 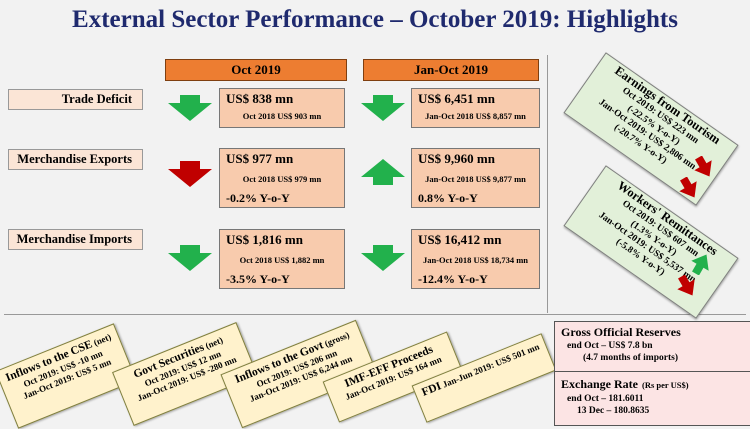 I want to click on row-label-merch-exports: Merchandise Exports, so click(x=75, y=159).